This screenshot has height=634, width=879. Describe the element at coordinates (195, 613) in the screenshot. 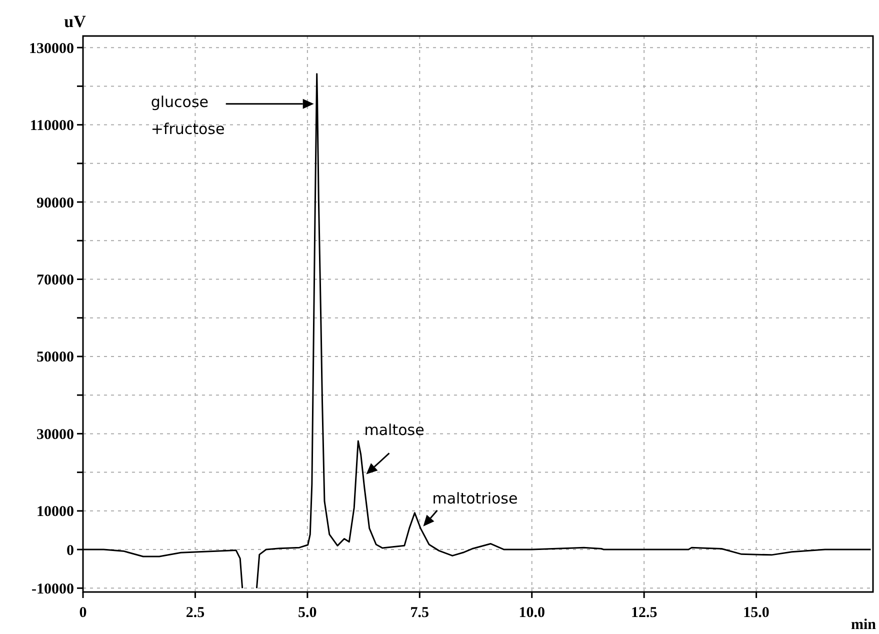

I see `x-tick-label: 2.5` at that location.